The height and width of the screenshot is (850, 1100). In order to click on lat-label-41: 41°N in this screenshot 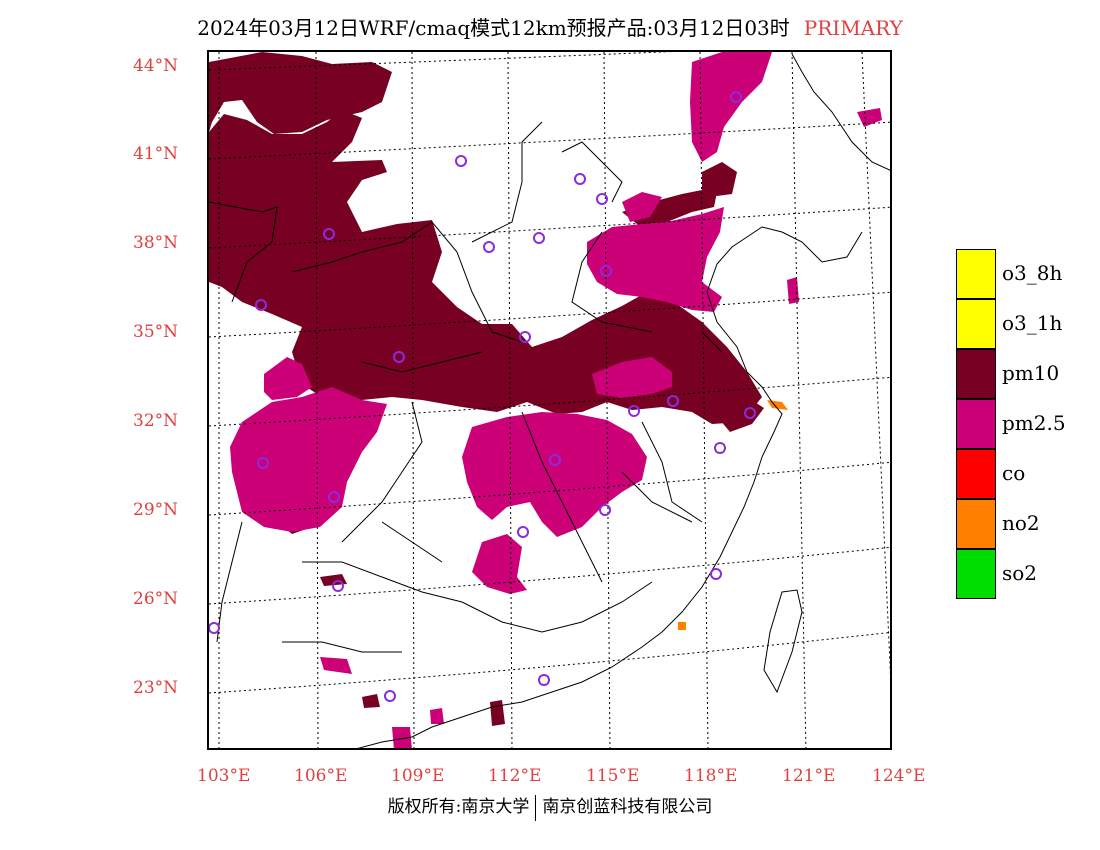, I will do `click(156, 154)`.